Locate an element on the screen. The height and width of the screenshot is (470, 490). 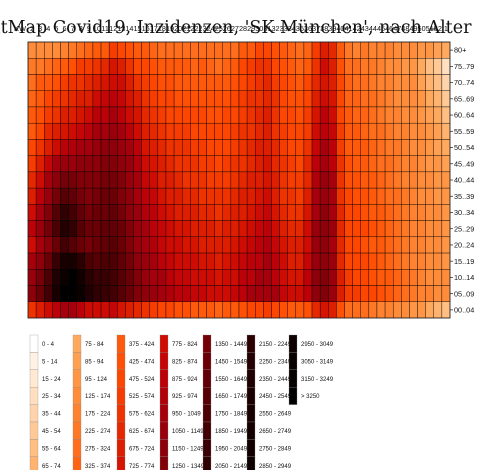
legend-label: 1950 - 2049 is located at coordinates (231, 449).